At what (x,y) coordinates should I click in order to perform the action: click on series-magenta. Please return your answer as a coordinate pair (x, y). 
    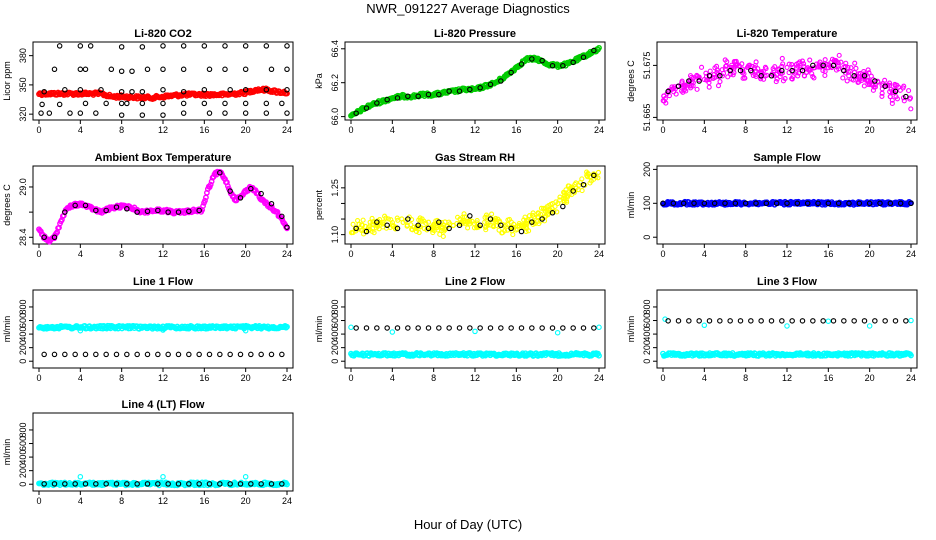
    Looking at the image, I should click on (787, 82).